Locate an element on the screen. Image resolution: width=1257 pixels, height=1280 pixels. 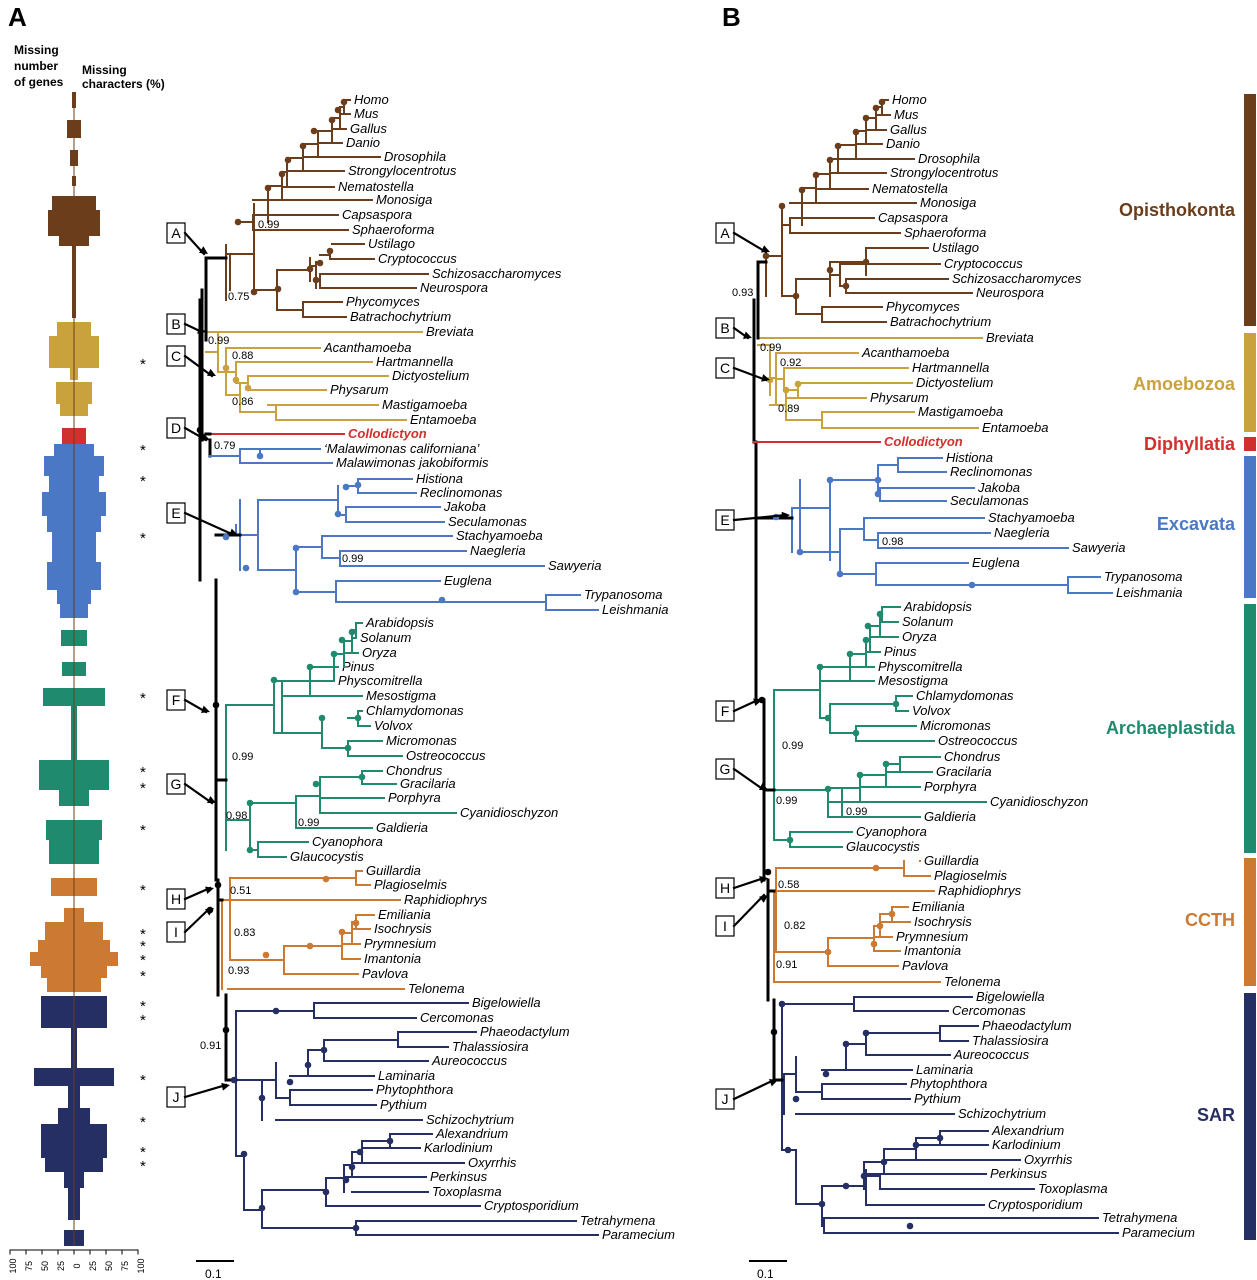
taxon-label: Physarum is located at coordinates (899, 397).